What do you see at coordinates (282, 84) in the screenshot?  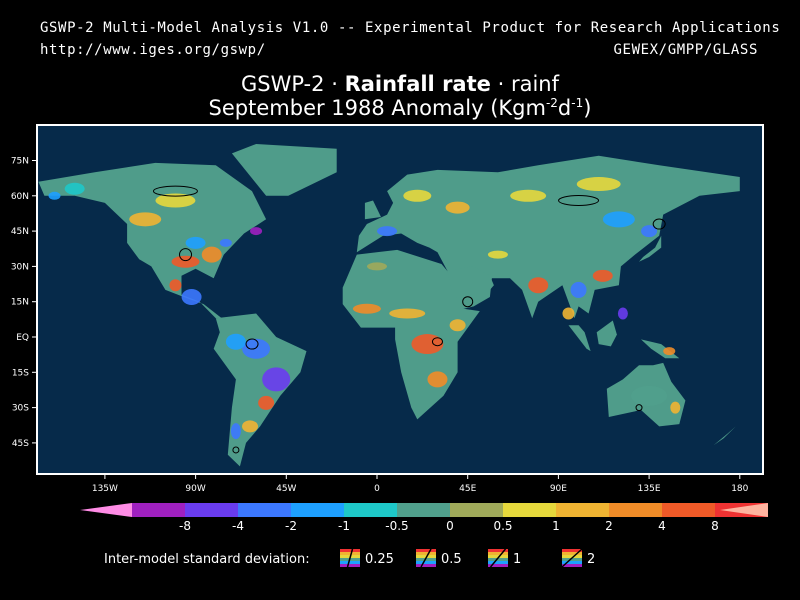 I see `title-dataset: GSWP-2` at bounding box center [282, 84].